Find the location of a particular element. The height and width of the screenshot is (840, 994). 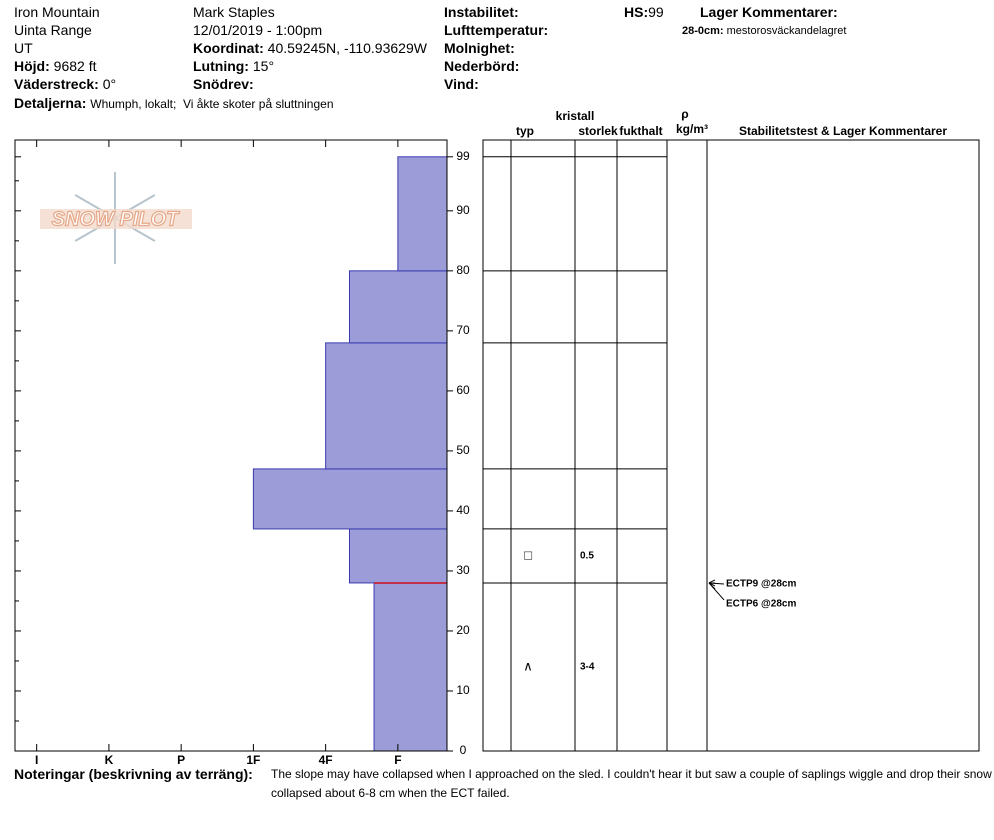

y-tick-label: 60 is located at coordinates (463, 390).